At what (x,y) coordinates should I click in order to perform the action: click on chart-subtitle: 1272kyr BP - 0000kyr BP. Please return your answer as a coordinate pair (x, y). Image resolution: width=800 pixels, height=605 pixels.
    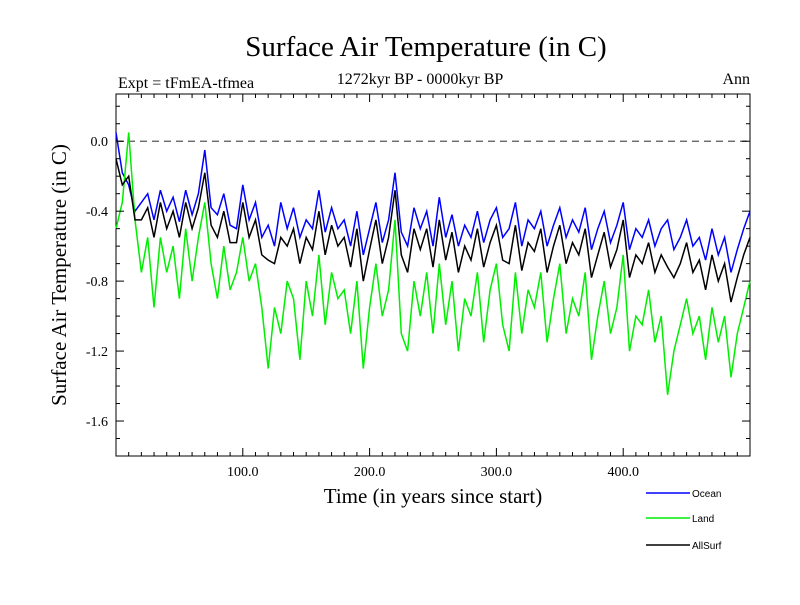
    Looking at the image, I should click on (420, 79).